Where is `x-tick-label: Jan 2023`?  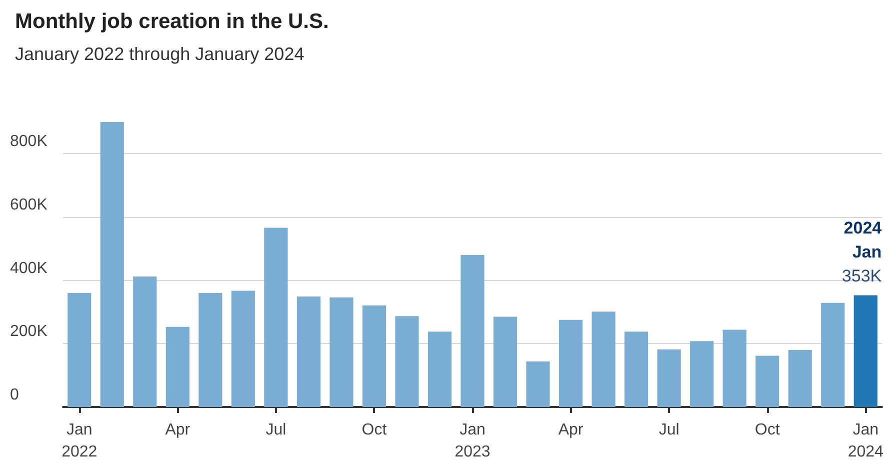 x-tick-label: Jan 2023 is located at coordinates (472, 441).